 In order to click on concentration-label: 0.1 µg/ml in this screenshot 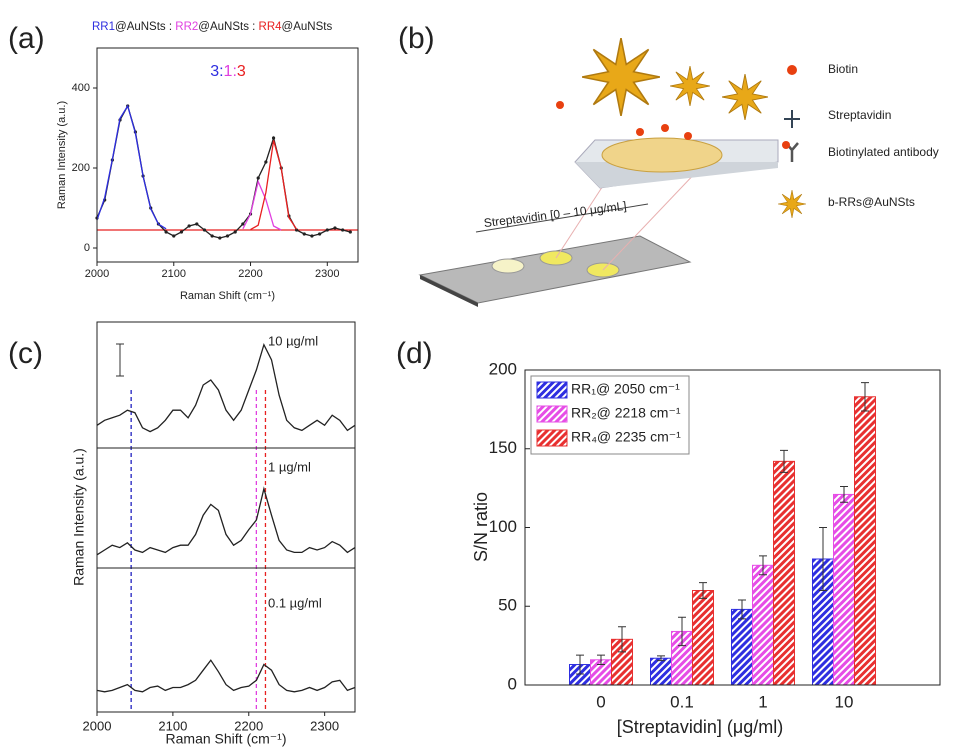, I will do `click(295, 602)`.